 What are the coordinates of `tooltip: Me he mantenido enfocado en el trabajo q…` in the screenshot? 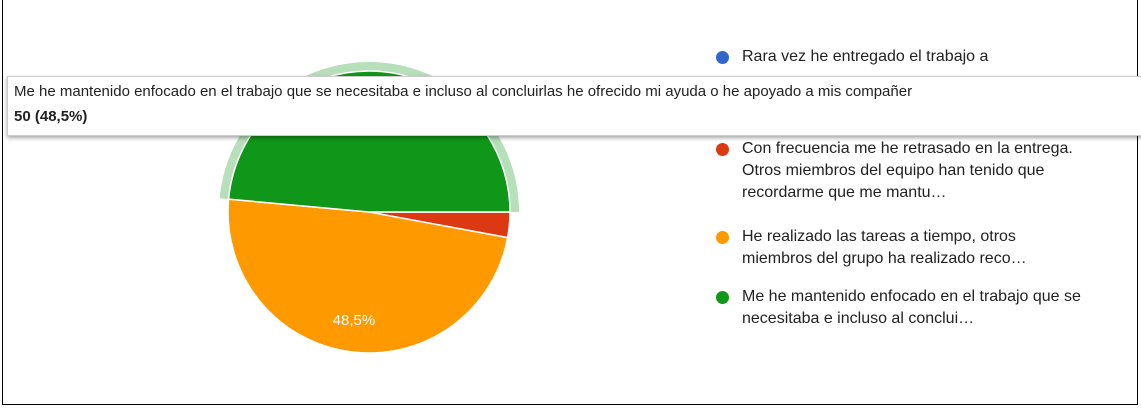 It's located at (574, 106).